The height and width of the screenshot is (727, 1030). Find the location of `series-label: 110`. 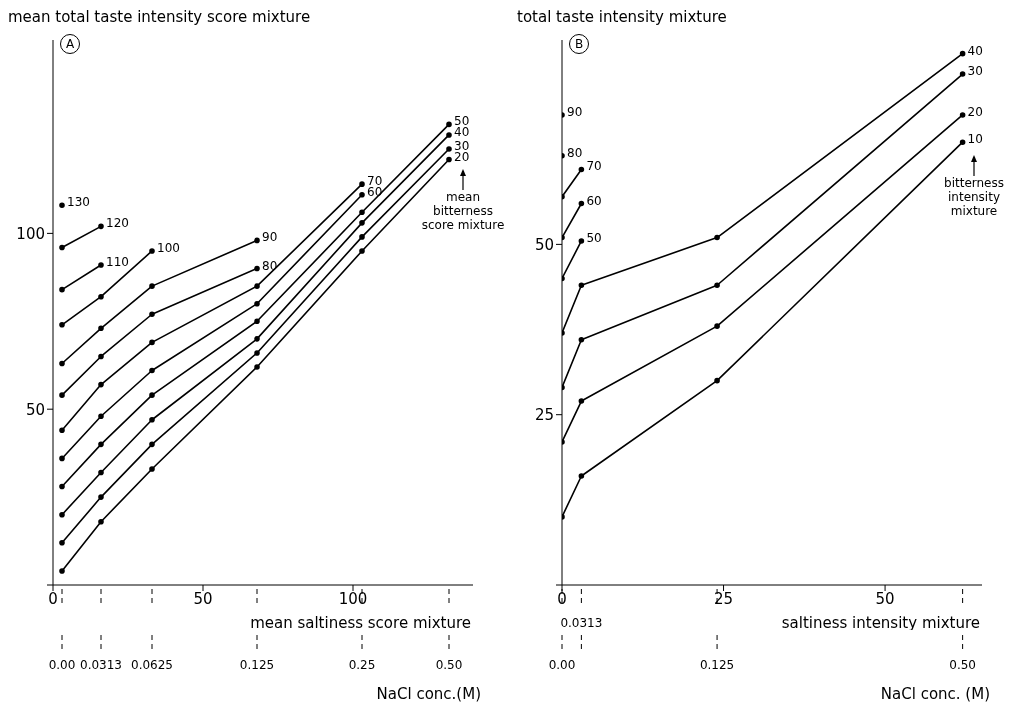

series-label: 110 is located at coordinates (117, 262).